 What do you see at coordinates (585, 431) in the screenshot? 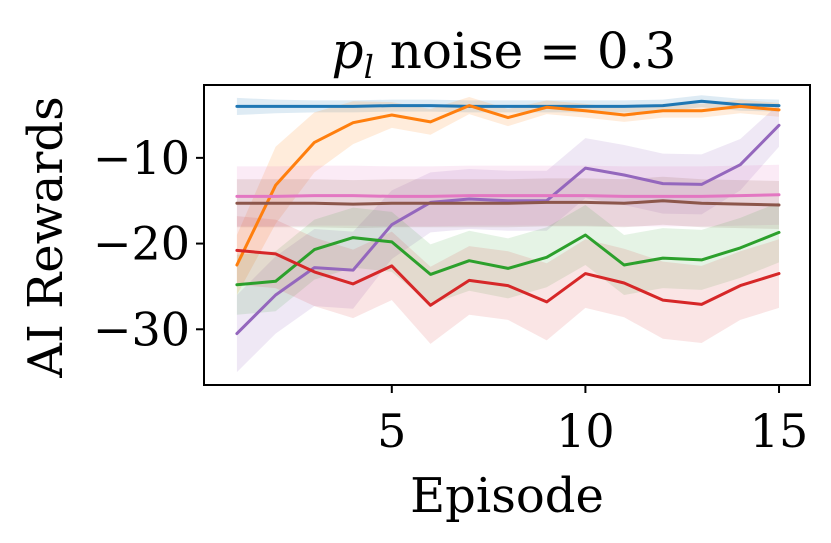
I see `x-tick-label: 10` at bounding box center [585, 431].